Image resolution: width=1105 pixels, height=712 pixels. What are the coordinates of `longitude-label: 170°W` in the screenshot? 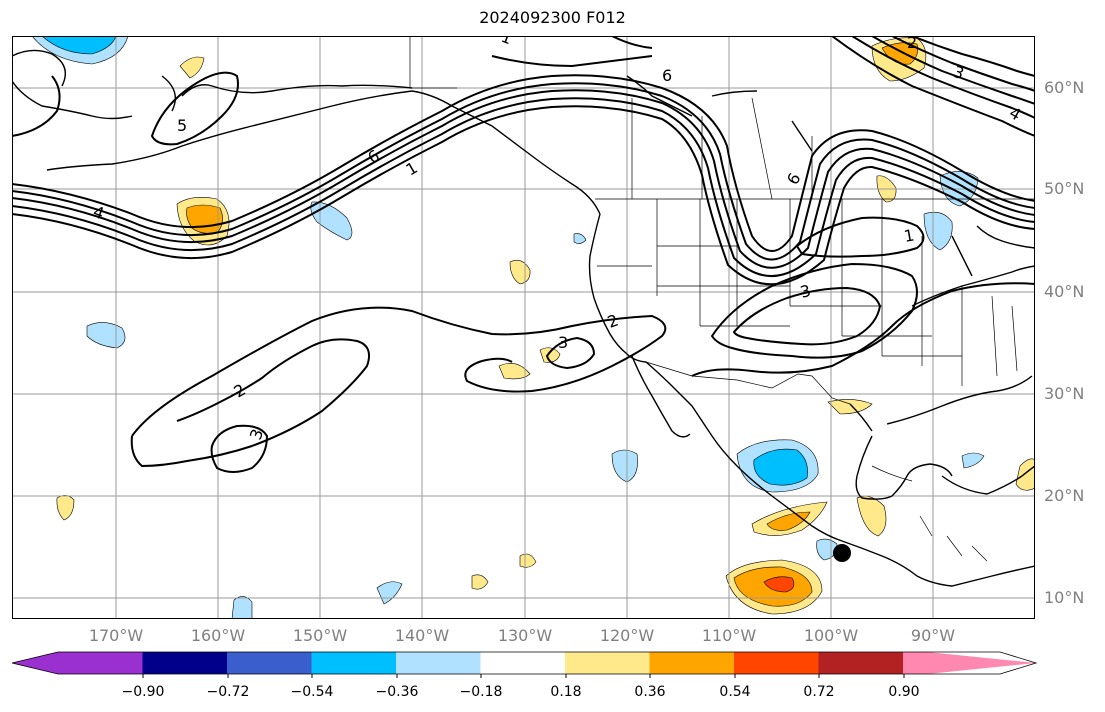 It's located at (116, 635).